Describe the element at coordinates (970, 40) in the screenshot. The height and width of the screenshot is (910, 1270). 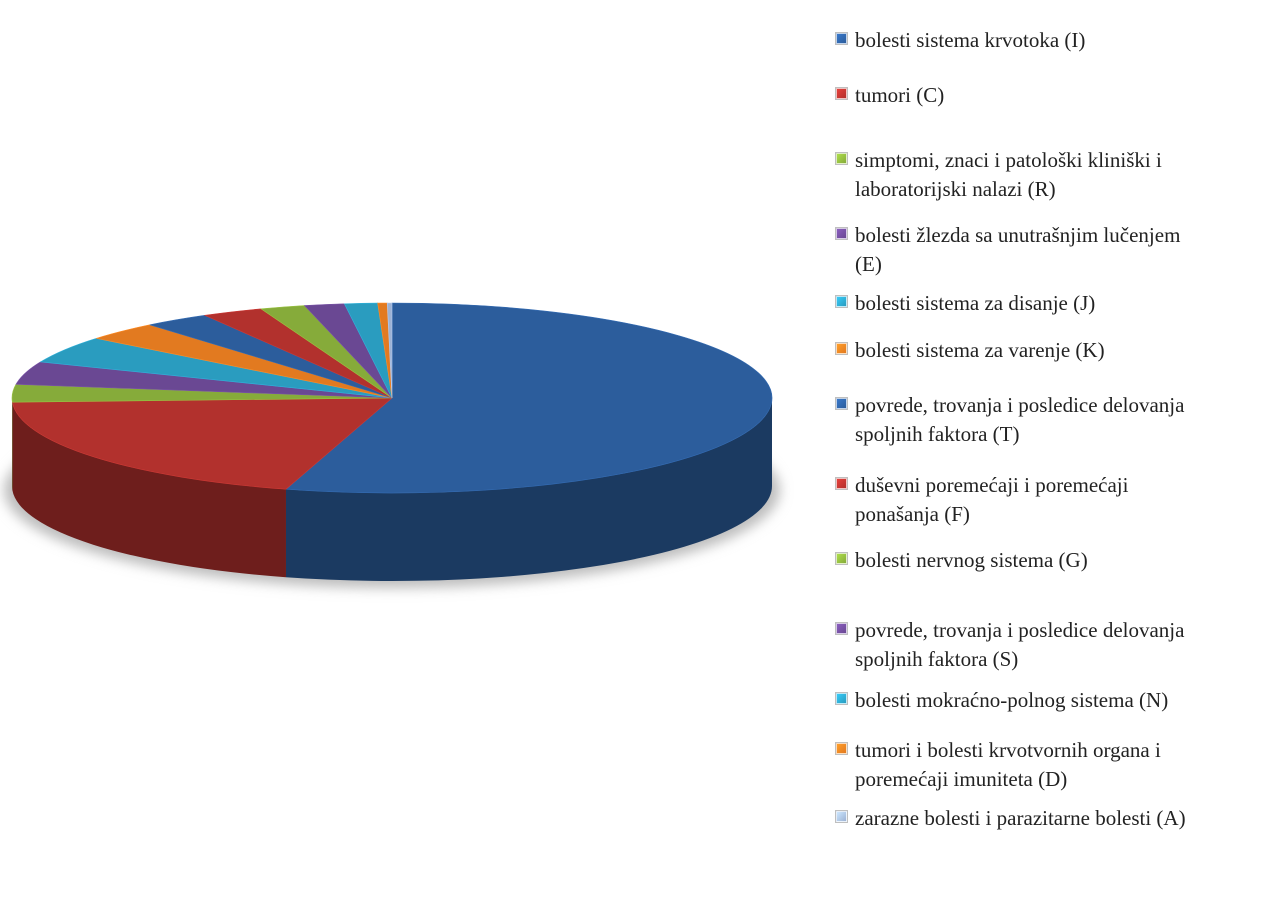
I see `legend-label: bolesti sistema krvotoka (I)` at that location.